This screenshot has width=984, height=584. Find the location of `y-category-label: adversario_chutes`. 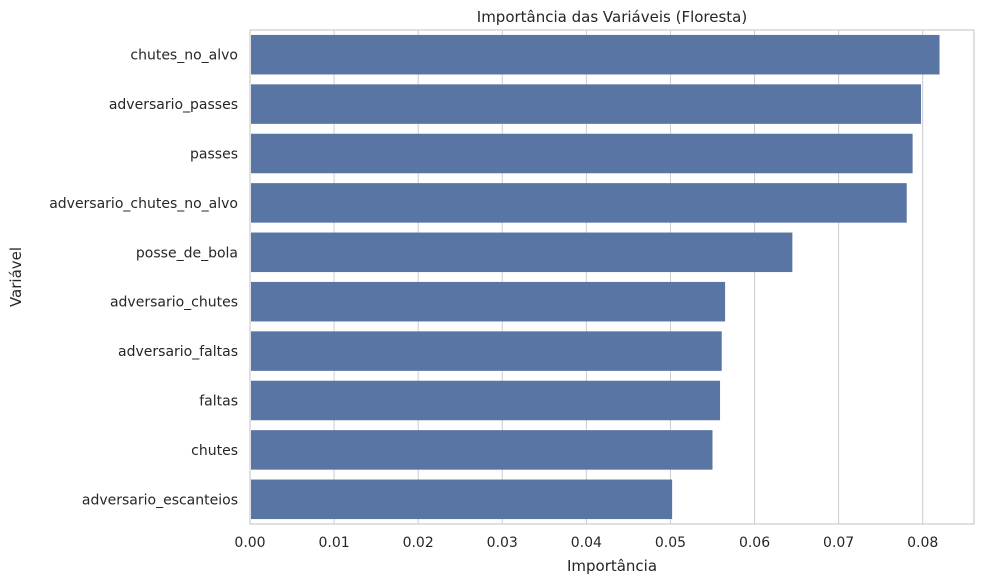

y-category-label: adversario_chutes is located at coordinates (174, 303).